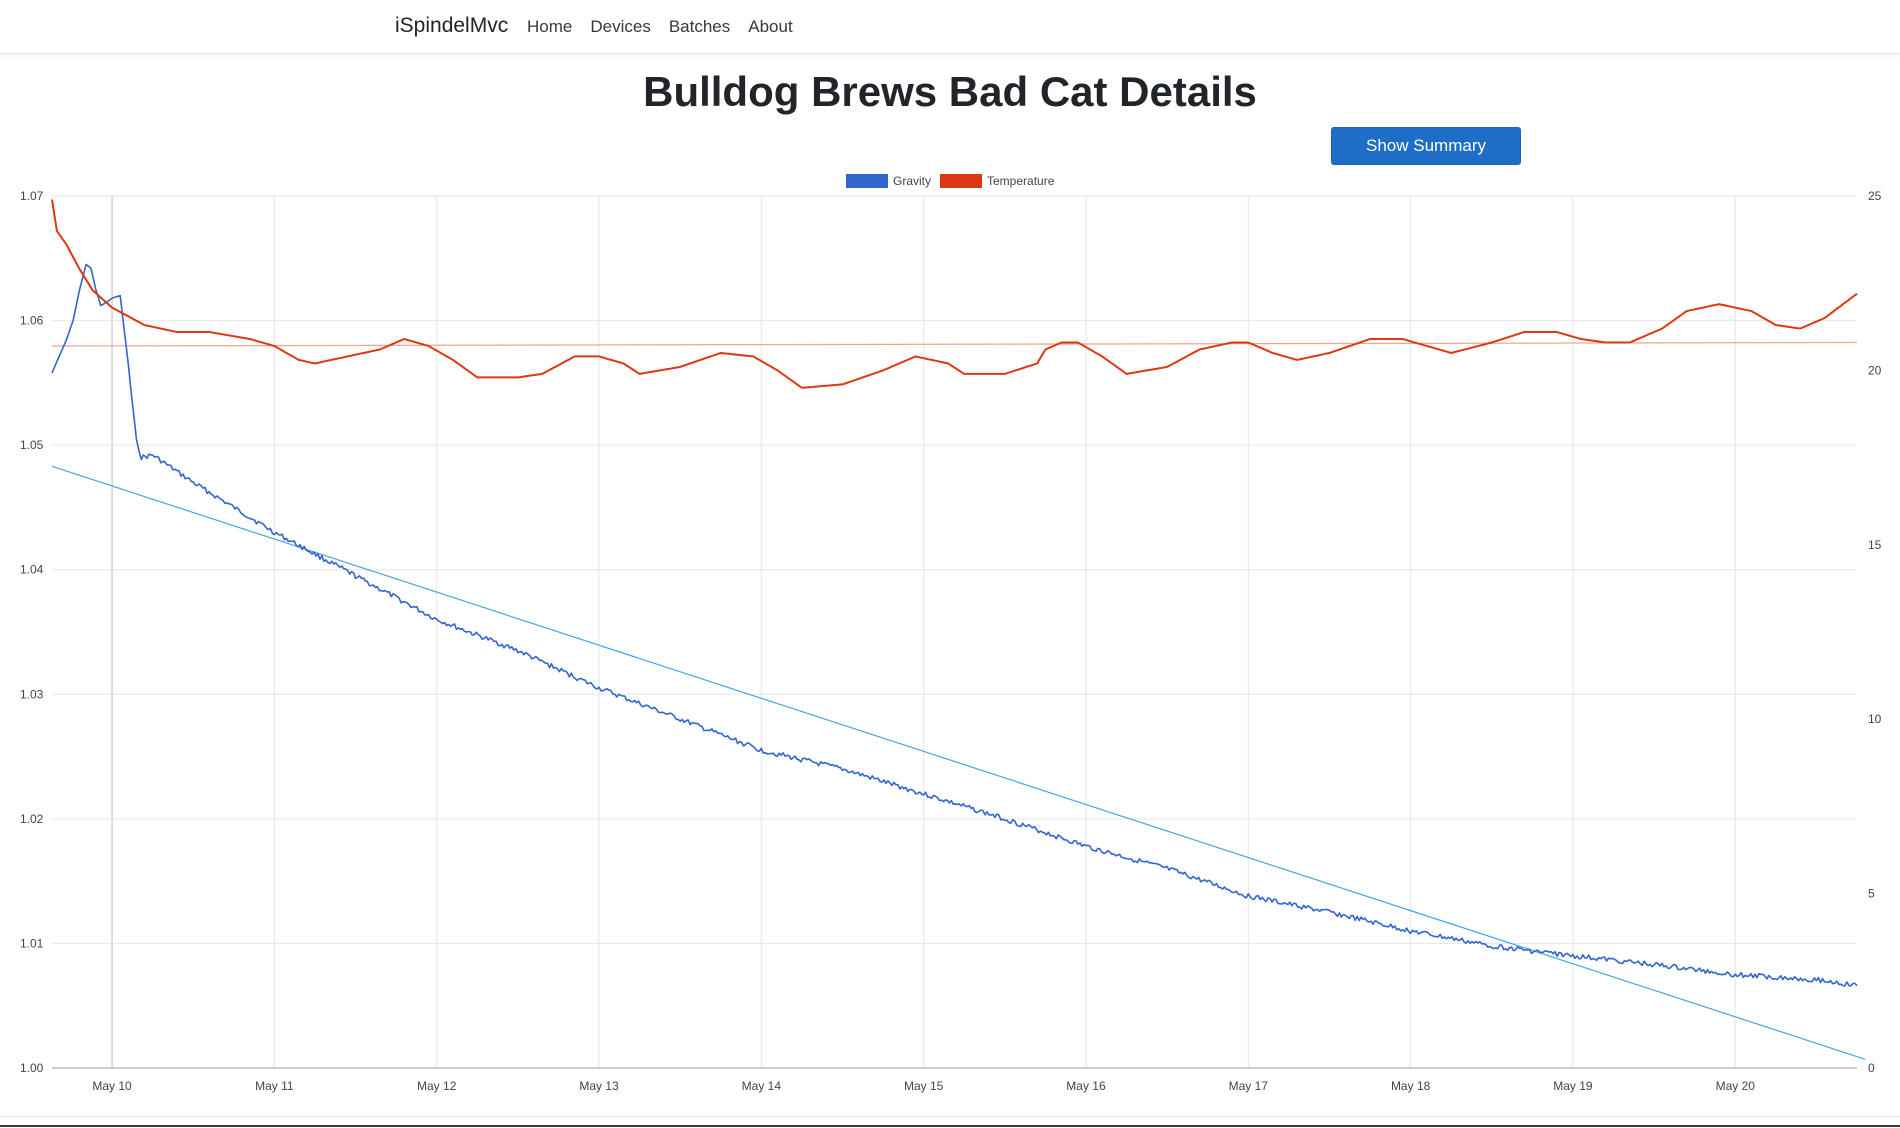 This screenshot has width=1900, height=1128. I want to click on page-title: Bulldog Brews Bad Cat Details, so click(950, 91).